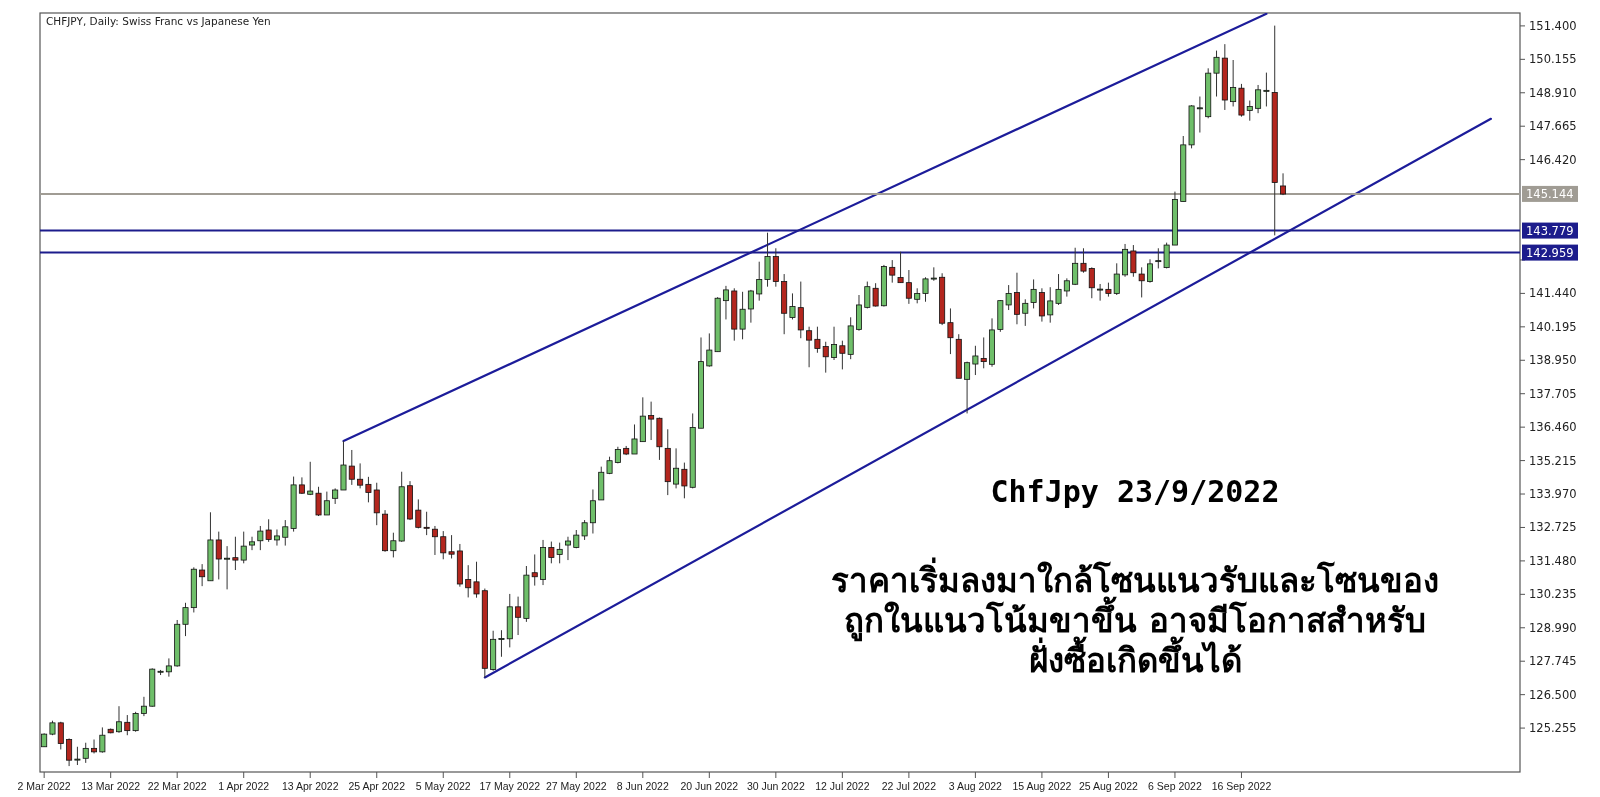 The width and height of the screenshot is (1600, 797). I want to click on title: CHFJPY, Daily: Swiss Franc vs Japanese Yen, so click(158, 21).